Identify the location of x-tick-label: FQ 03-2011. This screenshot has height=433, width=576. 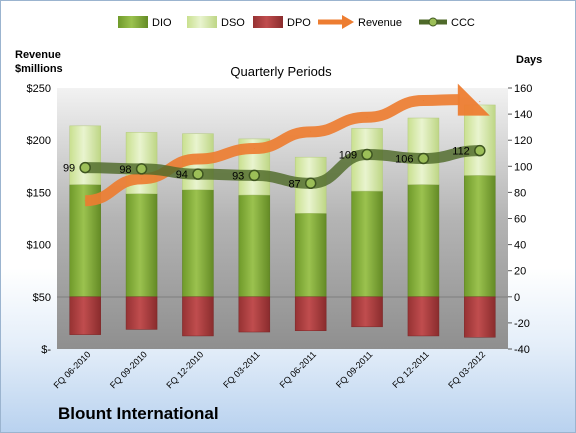
(241, 369).